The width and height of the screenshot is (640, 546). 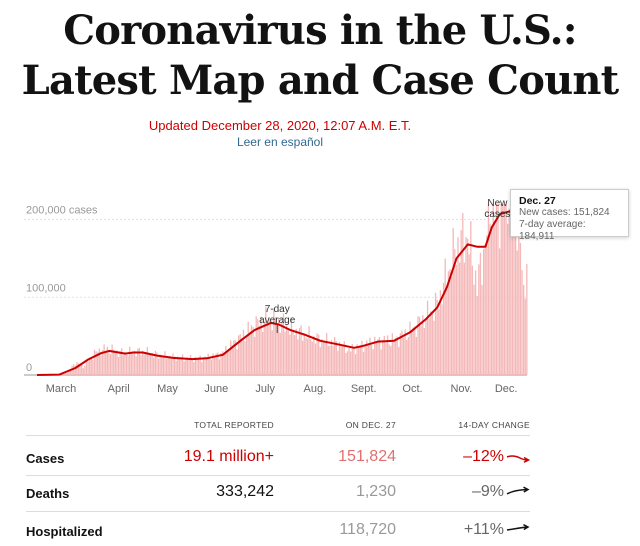 What do you see at coordinates (497, 203) in the screenshot?
I see `cases-annotation-line1: New` at bounding box center [497, 203].